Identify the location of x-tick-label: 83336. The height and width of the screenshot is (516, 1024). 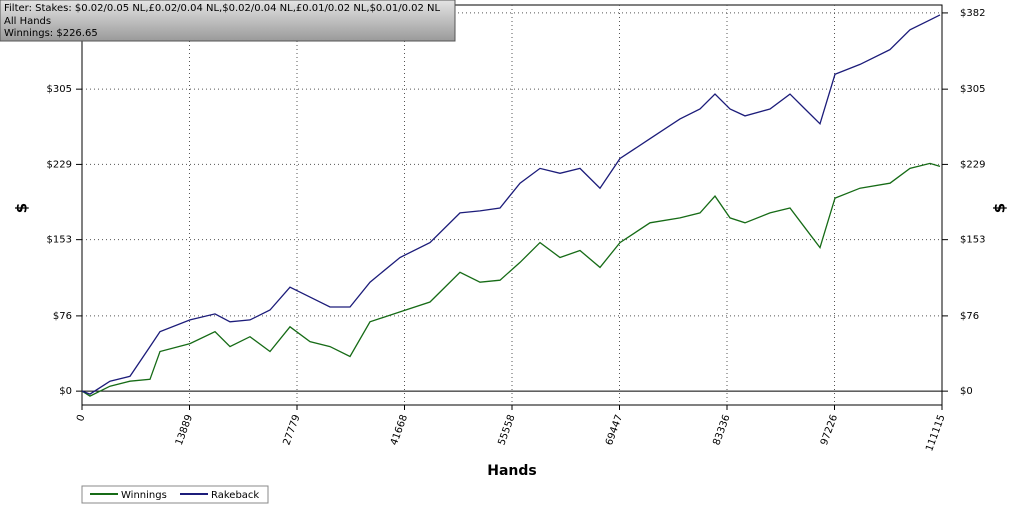
(721, 430).